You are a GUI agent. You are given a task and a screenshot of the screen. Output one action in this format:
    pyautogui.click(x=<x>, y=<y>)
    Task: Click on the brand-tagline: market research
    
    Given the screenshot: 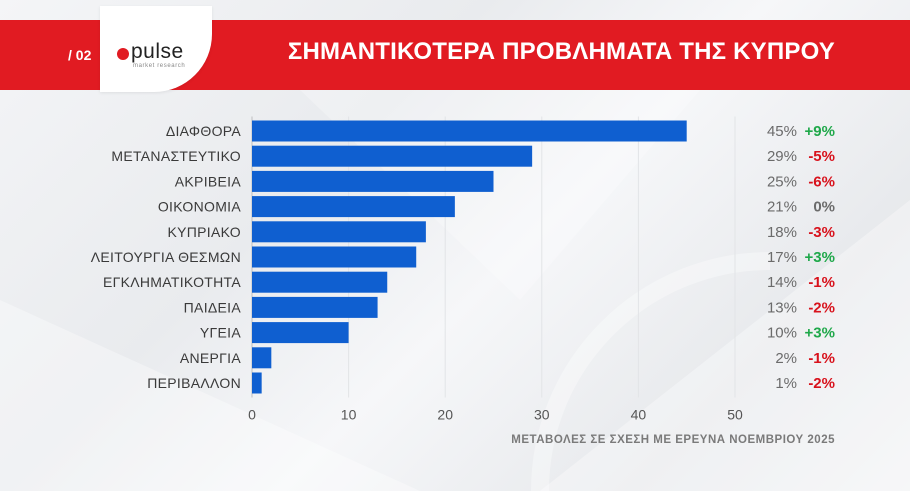 What is the action you would take?
    pyautogui.click(x=159, y=66)
    